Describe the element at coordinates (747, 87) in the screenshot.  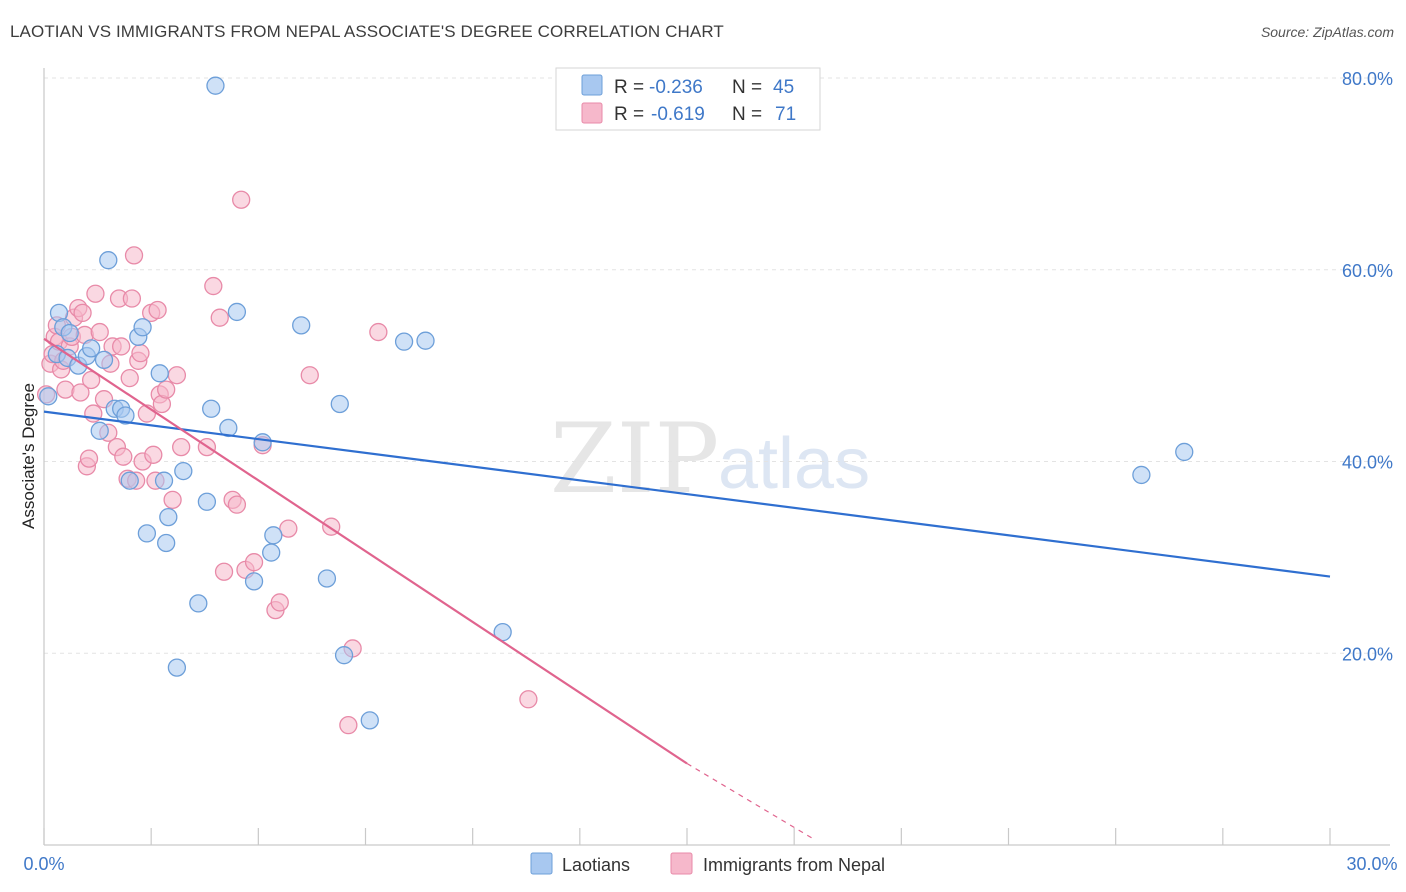
I see `legend-n-label-1: N =` at that location.